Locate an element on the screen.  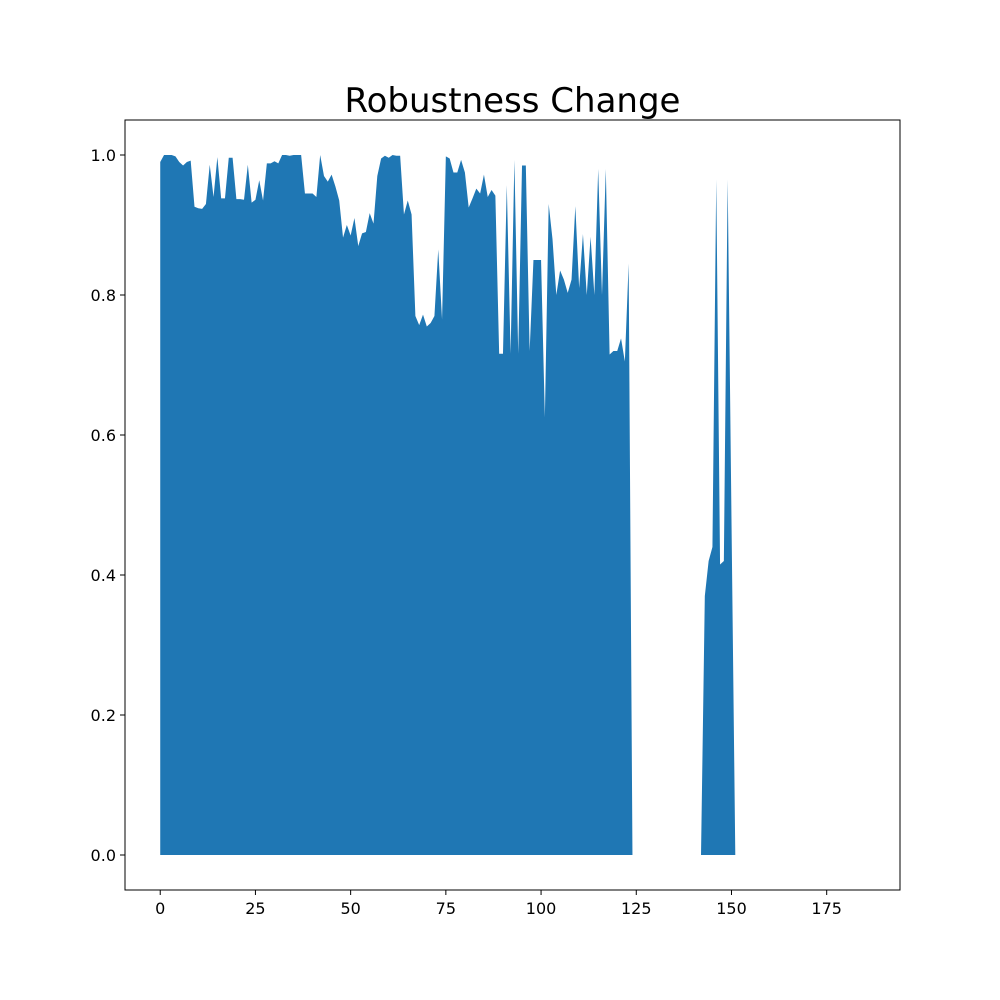
x-tick-label: 25 is located at coordinates (255, 908).